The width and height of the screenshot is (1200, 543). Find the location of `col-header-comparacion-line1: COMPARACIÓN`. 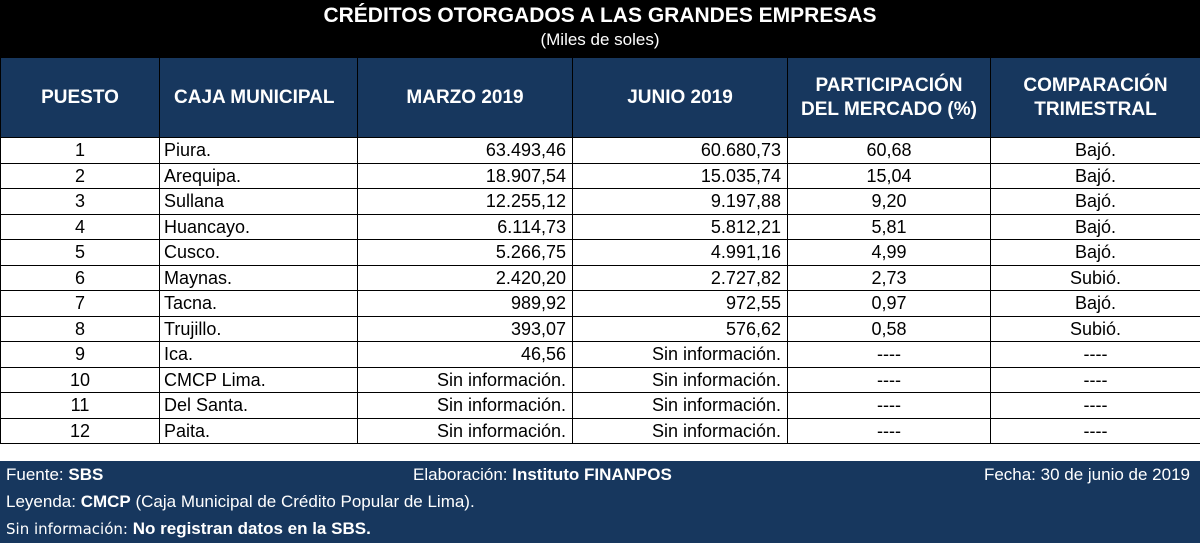

col-header-comparacion-line1: COMPARACIÓN is located at coordinates (1095, 85).